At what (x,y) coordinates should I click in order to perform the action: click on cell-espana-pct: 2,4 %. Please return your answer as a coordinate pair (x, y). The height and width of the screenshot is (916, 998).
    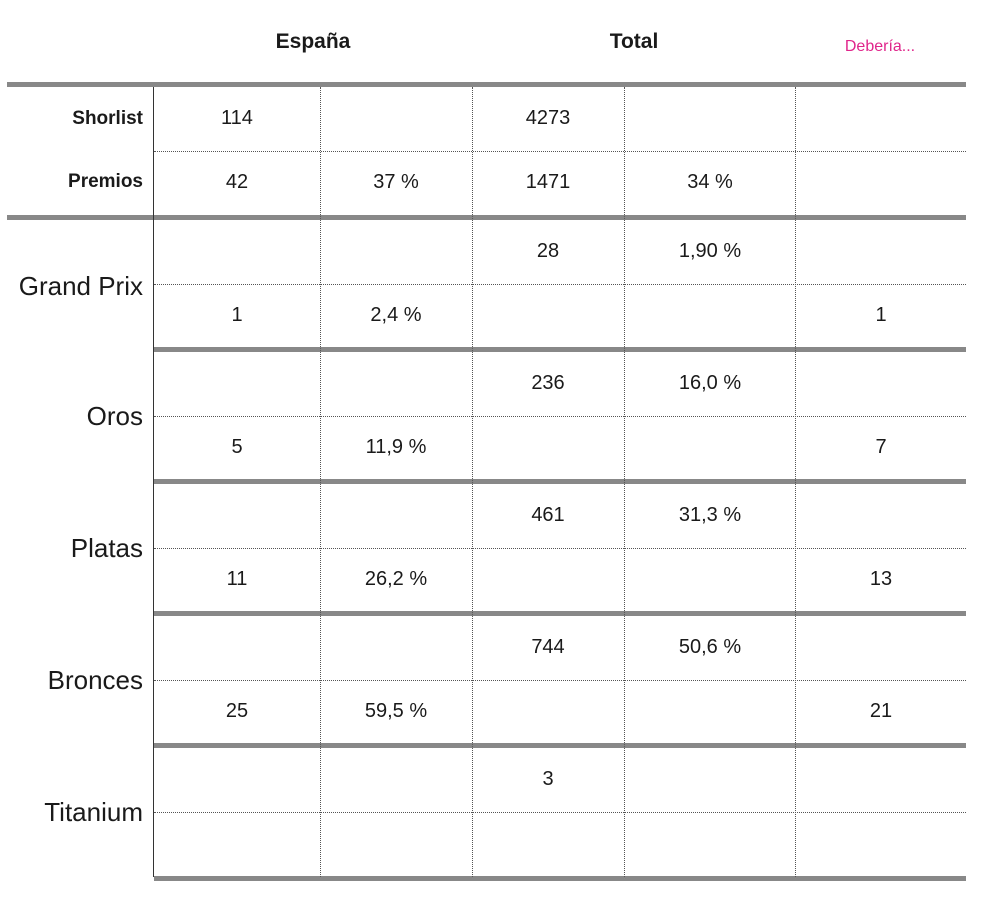
    Looking at the image, I should click on (396, 315).